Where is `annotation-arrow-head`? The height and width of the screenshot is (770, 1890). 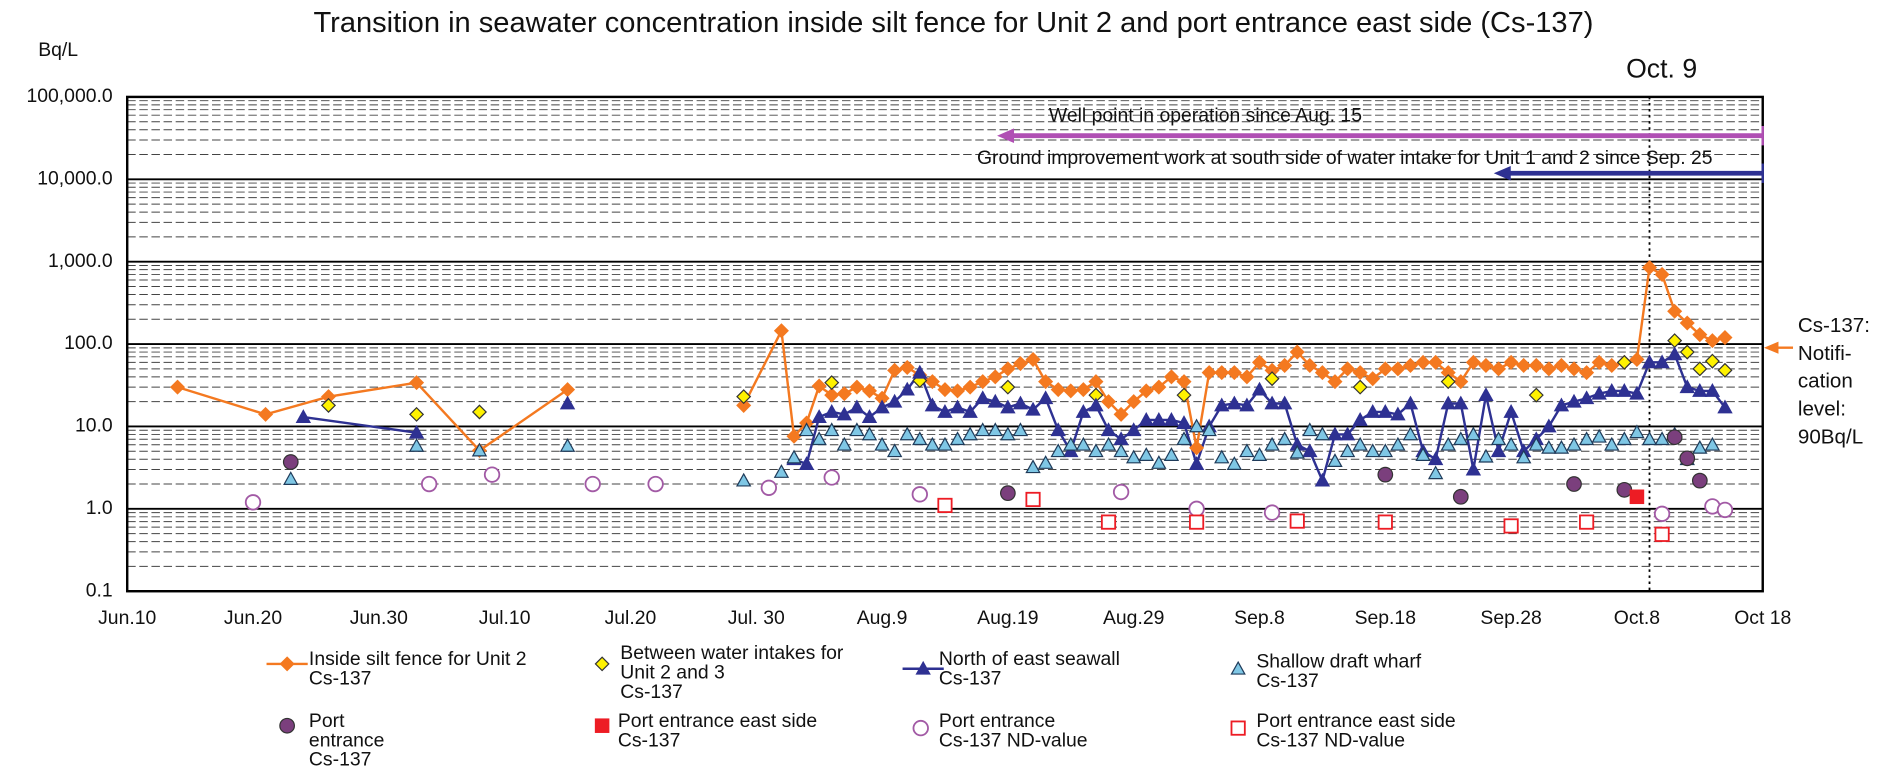
annotation-arrow-head is located at coordinates (1502, 173).